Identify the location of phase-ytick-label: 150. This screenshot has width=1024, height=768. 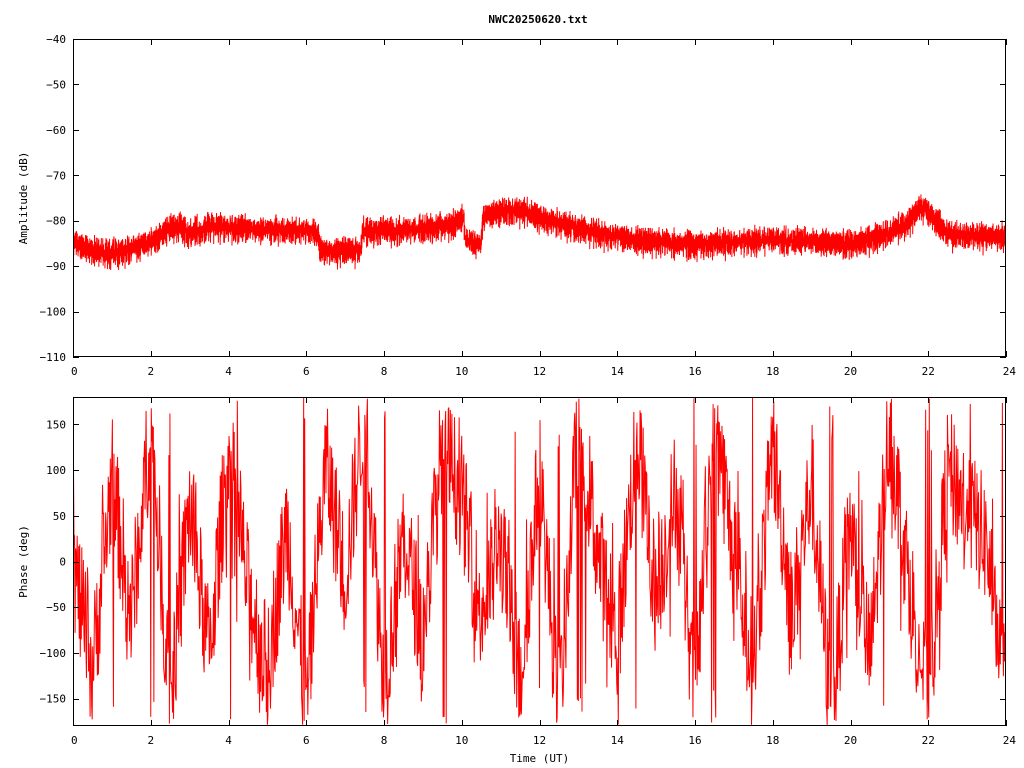
(56, 424).